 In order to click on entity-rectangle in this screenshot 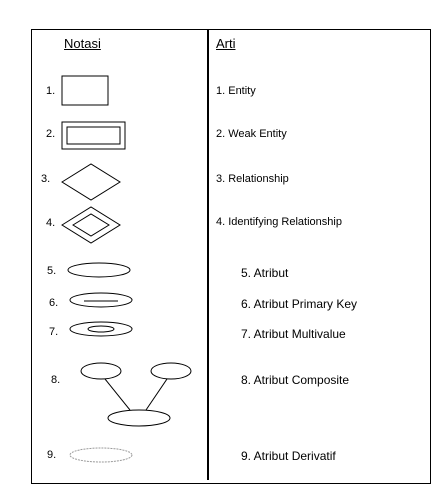, I will do `click(85, 90)`.